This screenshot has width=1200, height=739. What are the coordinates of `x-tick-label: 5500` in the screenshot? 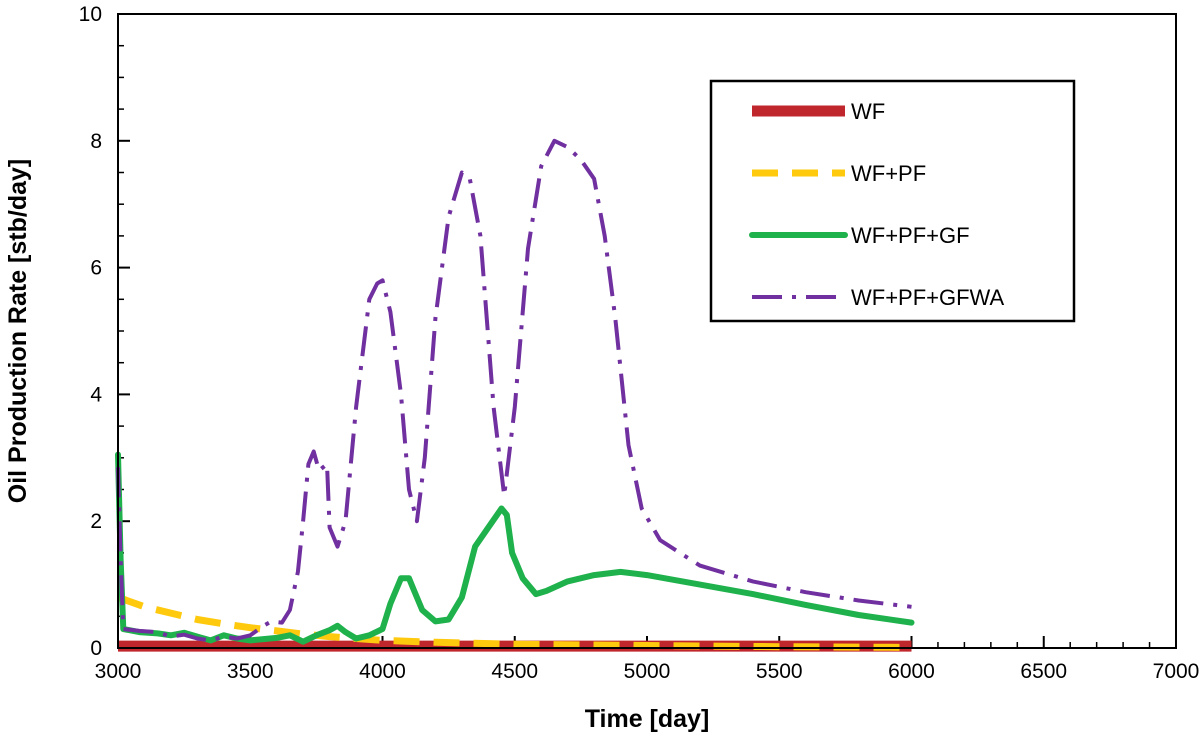 It's located at (779, 671).